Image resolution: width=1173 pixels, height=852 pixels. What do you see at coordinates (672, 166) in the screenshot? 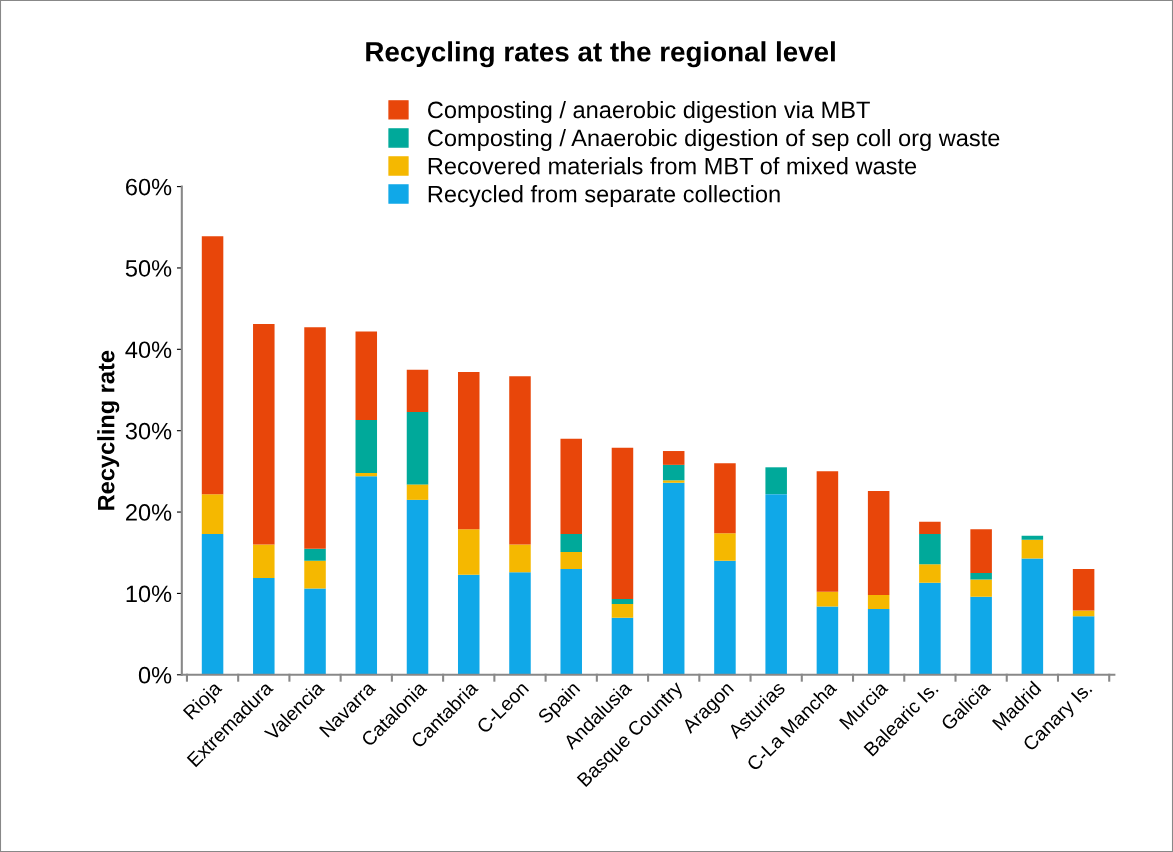
I see `legend-label: Recovered materials from MBT of mixed waste` at bounding box center [672, 166].